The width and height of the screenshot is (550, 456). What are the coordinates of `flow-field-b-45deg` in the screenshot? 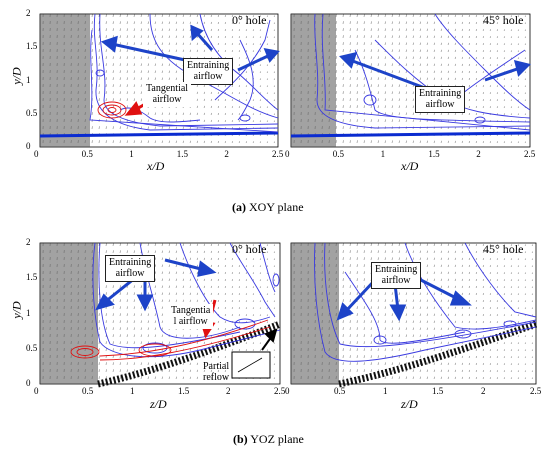 It's located at (414, 315).